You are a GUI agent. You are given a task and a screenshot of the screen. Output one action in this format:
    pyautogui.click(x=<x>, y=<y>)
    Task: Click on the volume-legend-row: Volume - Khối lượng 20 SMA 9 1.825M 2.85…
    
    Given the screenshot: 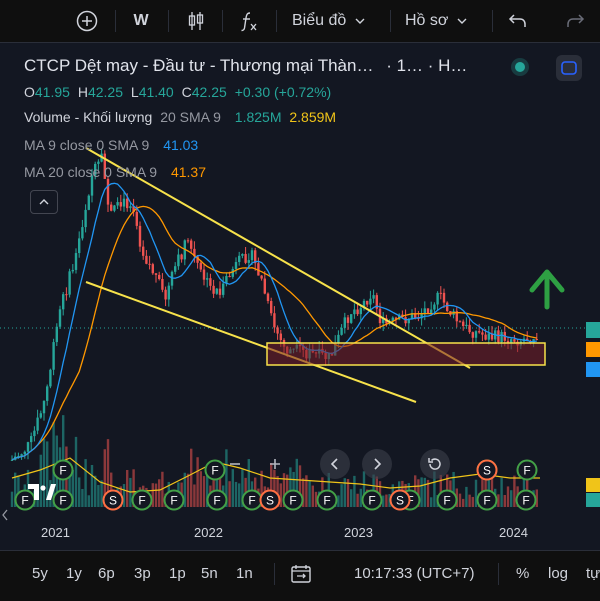 What is the action you would take?
    pyautogui.click(x=180, y=117)
    